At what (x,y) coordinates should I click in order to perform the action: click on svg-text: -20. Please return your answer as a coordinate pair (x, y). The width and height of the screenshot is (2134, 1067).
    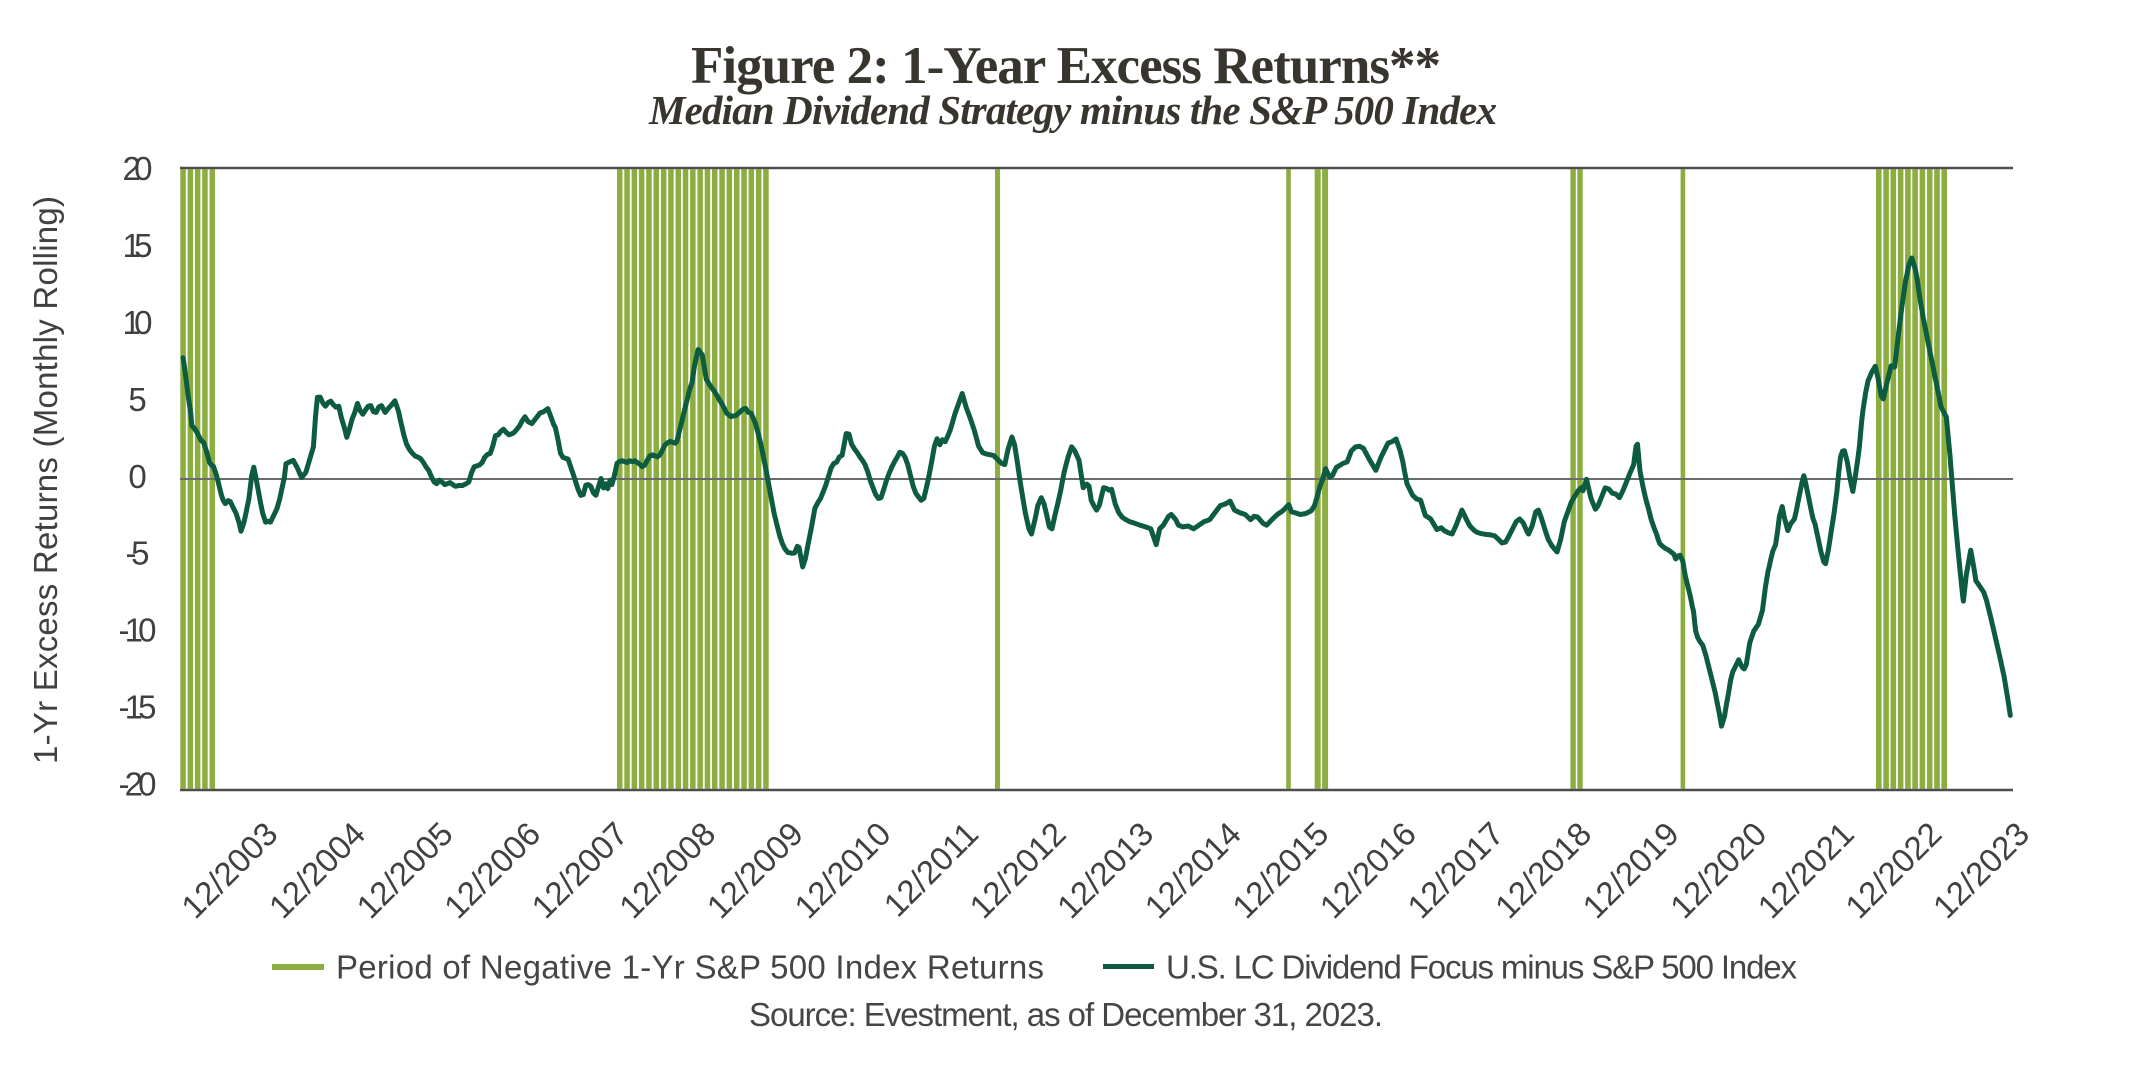
    Looking at the image, I should click on (138, 783).